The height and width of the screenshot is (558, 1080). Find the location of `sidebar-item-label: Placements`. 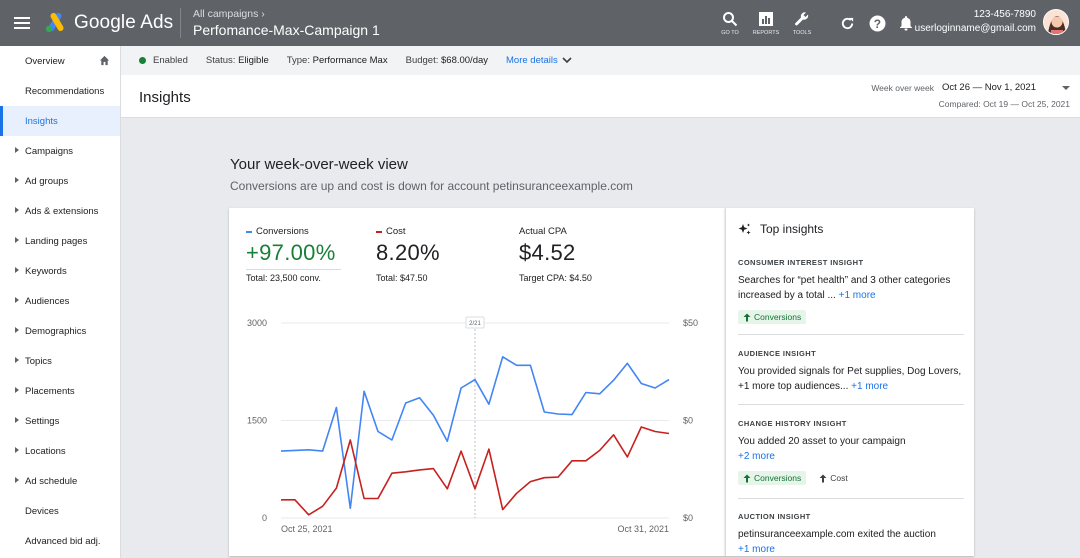

sidebar-item-label: Placements is located at coordinates (50, 391).